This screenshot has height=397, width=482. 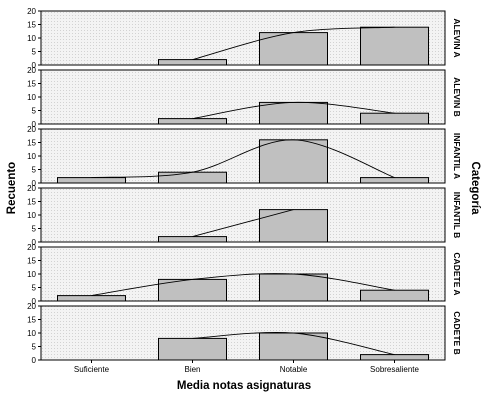 I want to click on panel-label: ALEVIN B, so click(x=457, y=97).